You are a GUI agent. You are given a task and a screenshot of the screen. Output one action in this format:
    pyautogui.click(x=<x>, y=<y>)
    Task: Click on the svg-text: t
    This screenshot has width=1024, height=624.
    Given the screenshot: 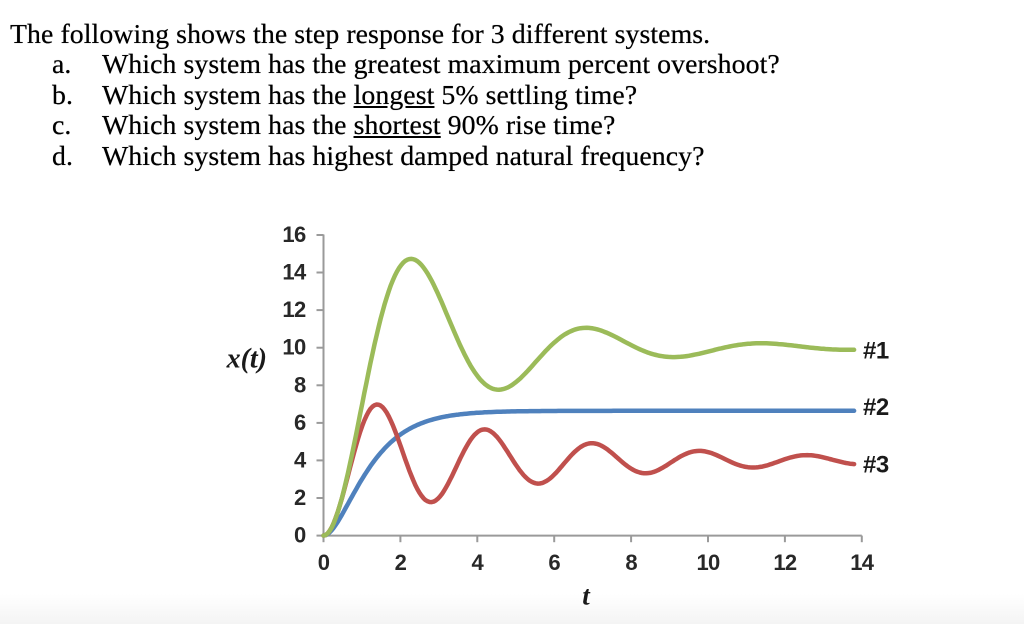 What is the action you would take?
    pyautogui.click(x=586, y=595)
    